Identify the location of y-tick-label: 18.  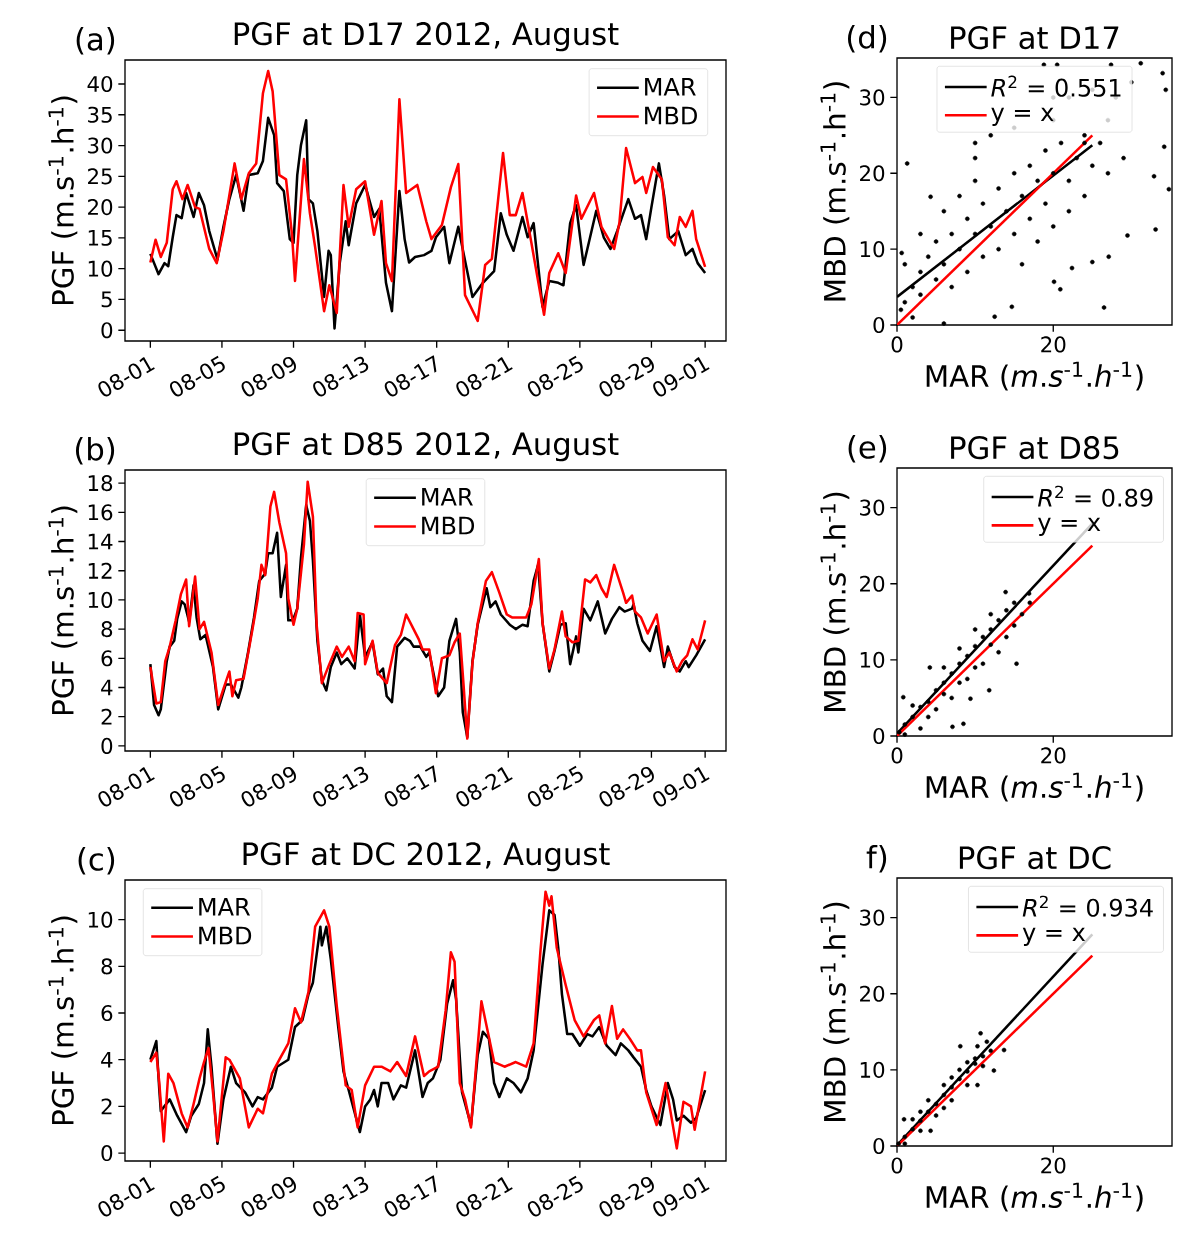
(100, 483).